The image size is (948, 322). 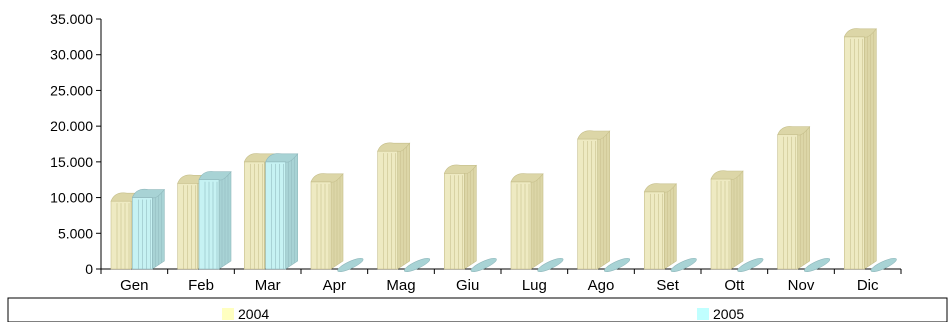 I want to click on bar-2005-ago, so click(x=617, y=265).